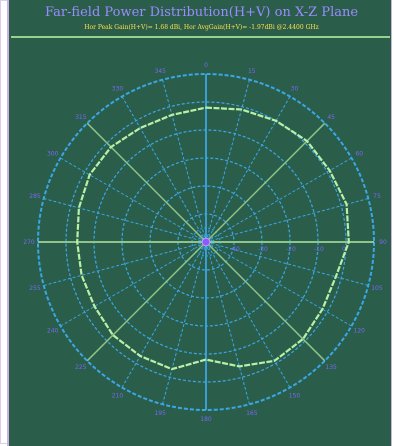 The height and width of the screenshot is (446, 394). Describe the element at coordinates (359, 154) in the screenshot. I see `angle-tick-label: 60` at that location.